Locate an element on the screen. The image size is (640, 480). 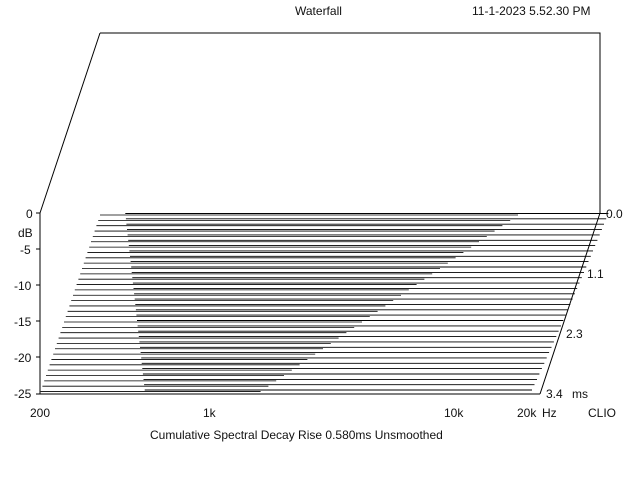
timestamp: 11-1-2023 5.52.30 PM is located at coordinates (531, 11).